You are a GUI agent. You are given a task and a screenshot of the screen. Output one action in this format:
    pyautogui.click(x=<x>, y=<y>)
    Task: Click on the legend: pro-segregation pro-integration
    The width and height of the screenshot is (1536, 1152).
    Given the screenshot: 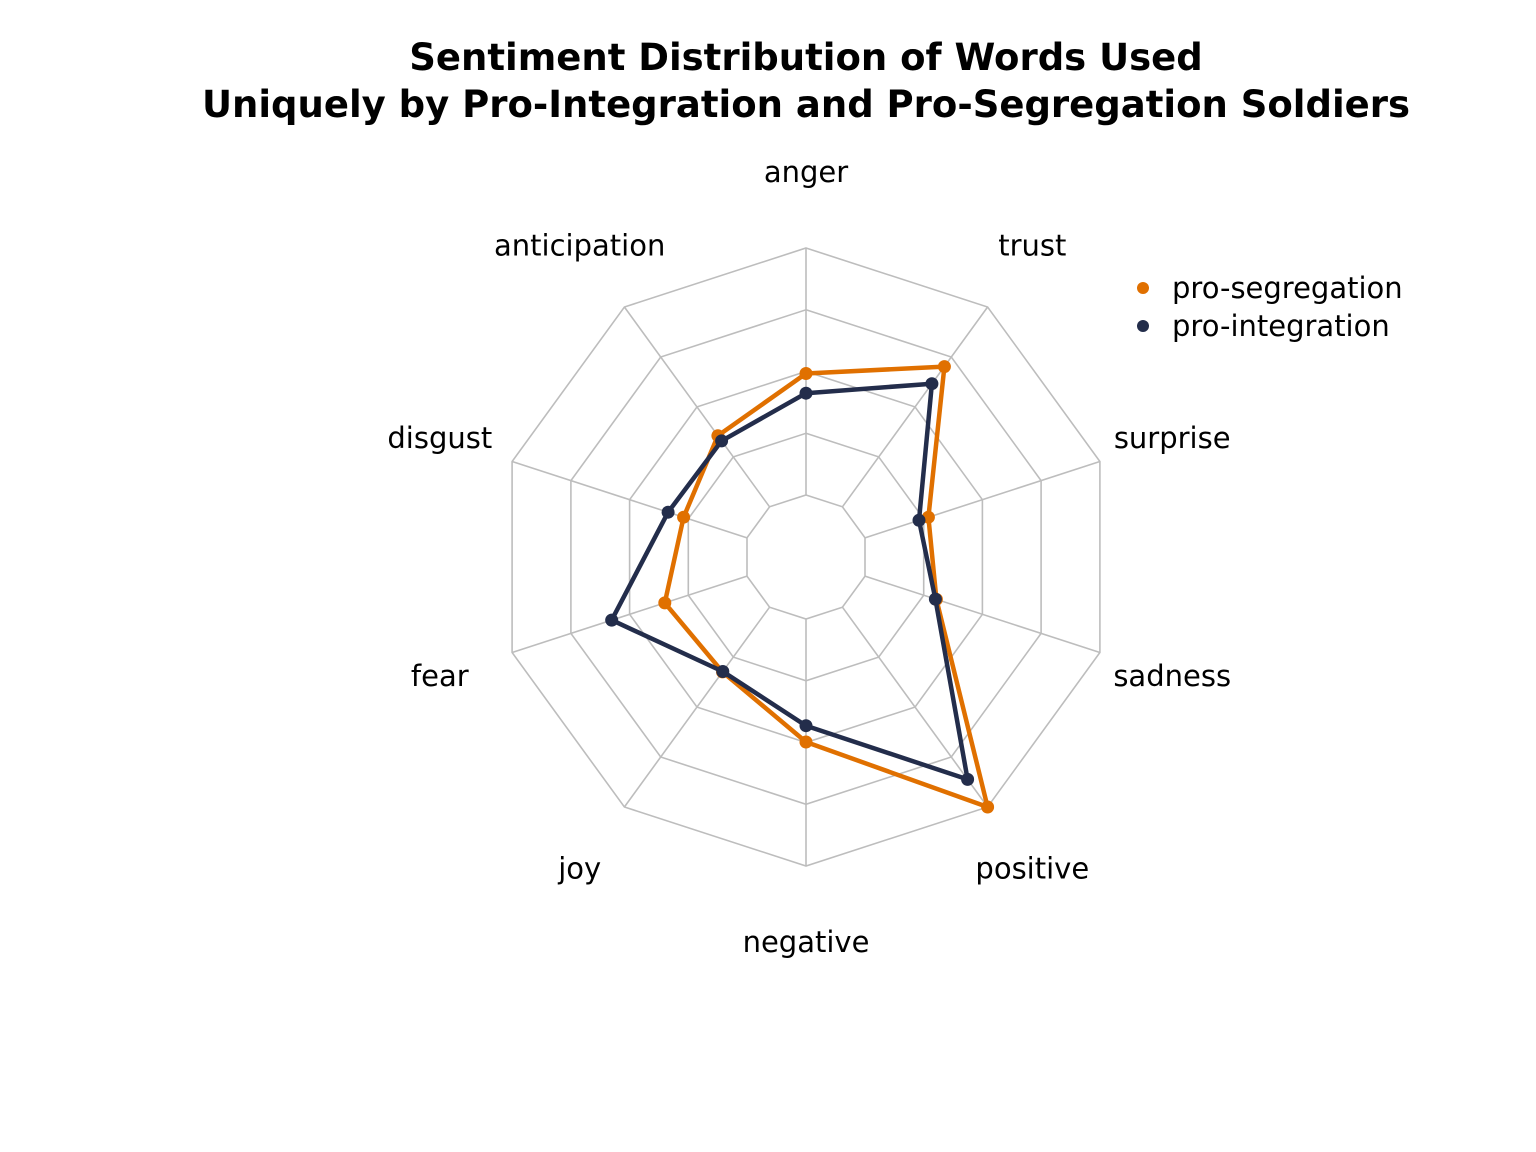 What is the action you would take?
    pyautogui.click(x=1270, y=307)
    